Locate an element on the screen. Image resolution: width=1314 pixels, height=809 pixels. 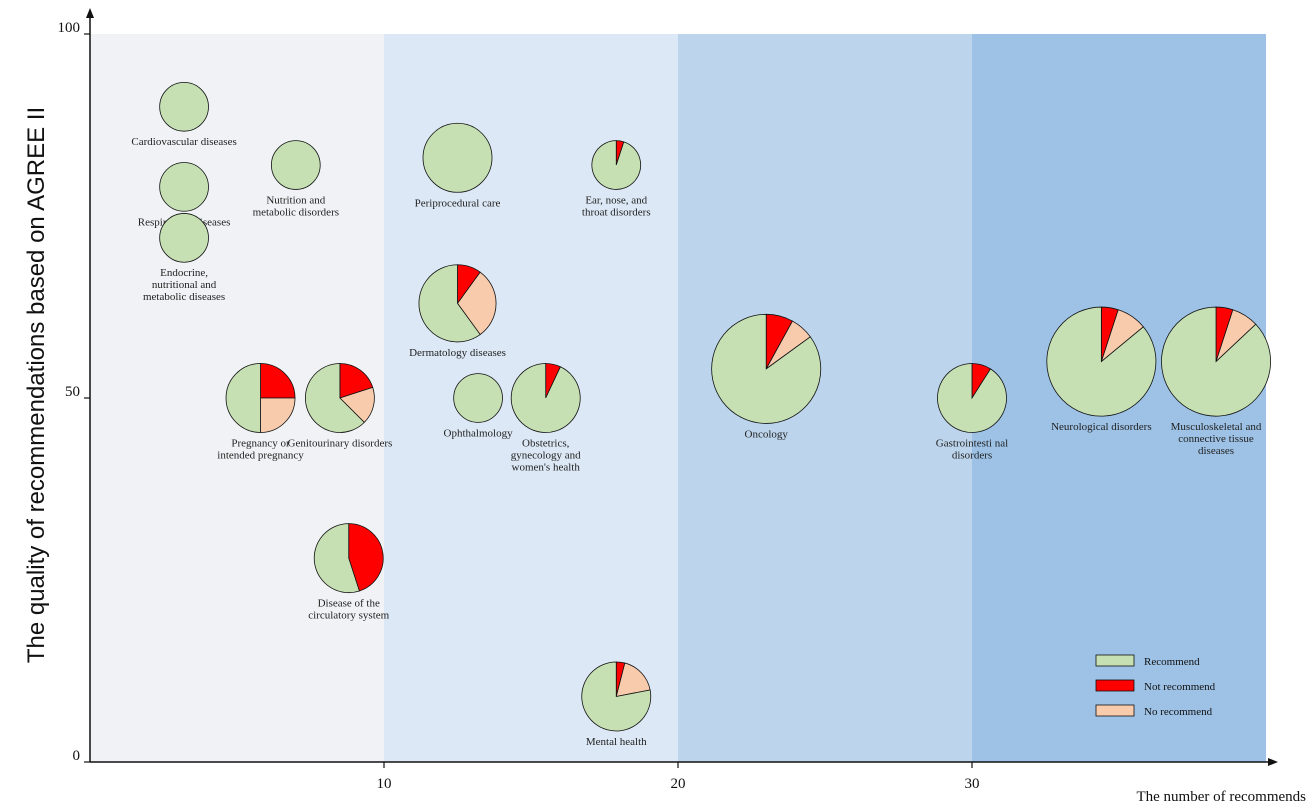
pie-label: Gastrointesti nal disorders is located at coordinates (972, 450).